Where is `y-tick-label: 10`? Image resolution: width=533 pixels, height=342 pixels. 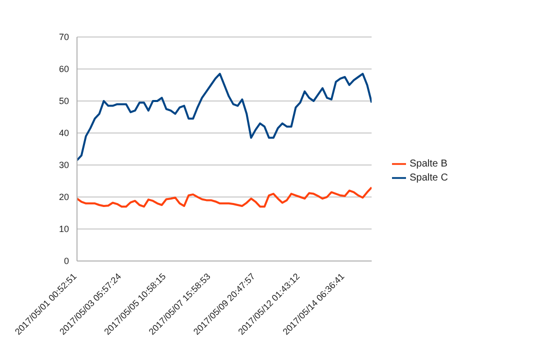 y-tick-label: 10 is located at coordinates (63, 229).